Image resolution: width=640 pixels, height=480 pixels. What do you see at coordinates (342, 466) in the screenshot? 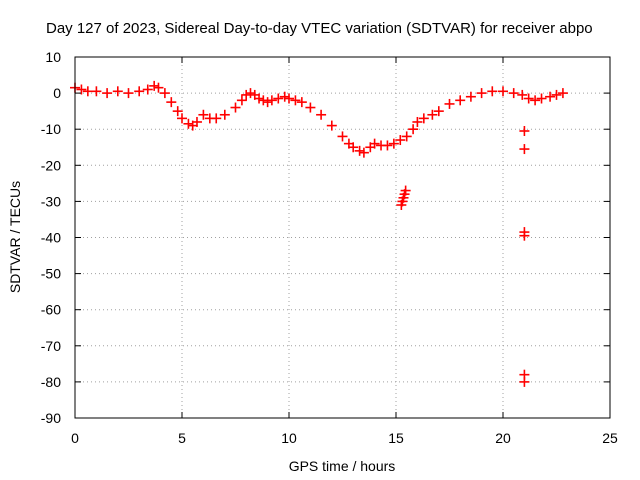
I see `x-axis-label: GPS time / hours` at bounding box center [342, 466].